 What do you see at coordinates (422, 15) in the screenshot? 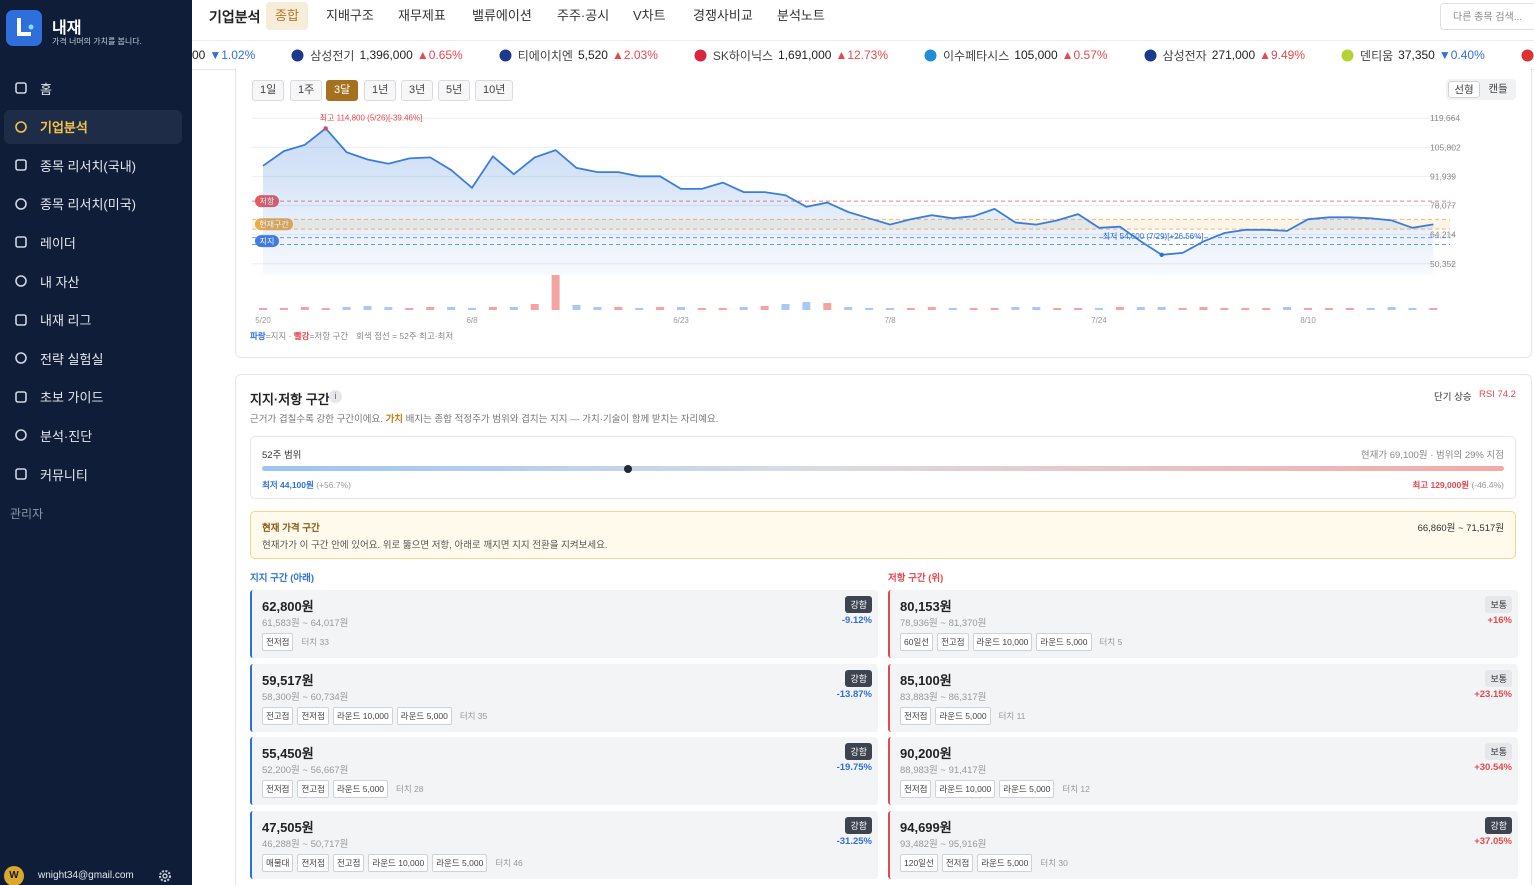
I see `nav-tab: 재무제표` at bounding box center [422, 15].